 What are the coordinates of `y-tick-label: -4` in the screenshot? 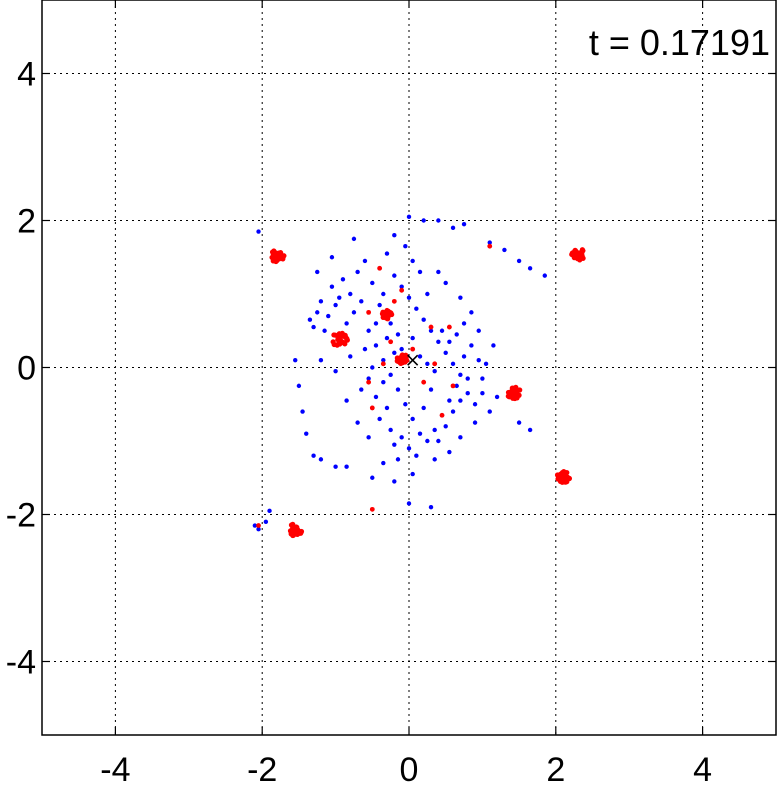 It's located at (21, 663).